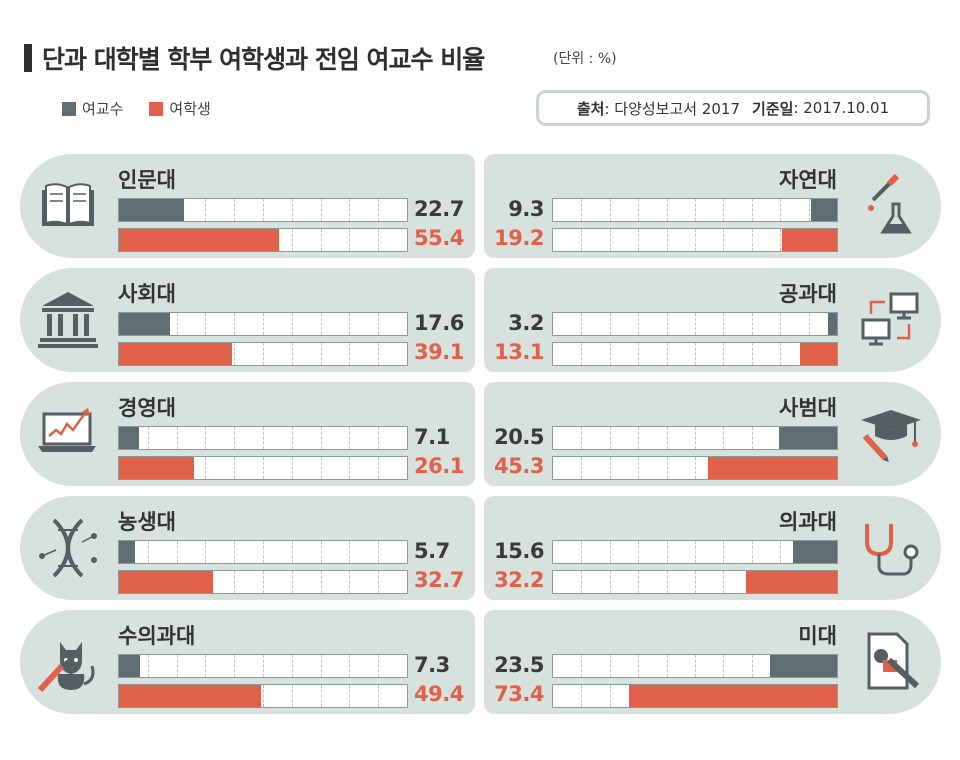  What do you see at coordinates (147, 180) in the screenshot?
I see `college-name: 인문대` at bounding box center [147, 180].